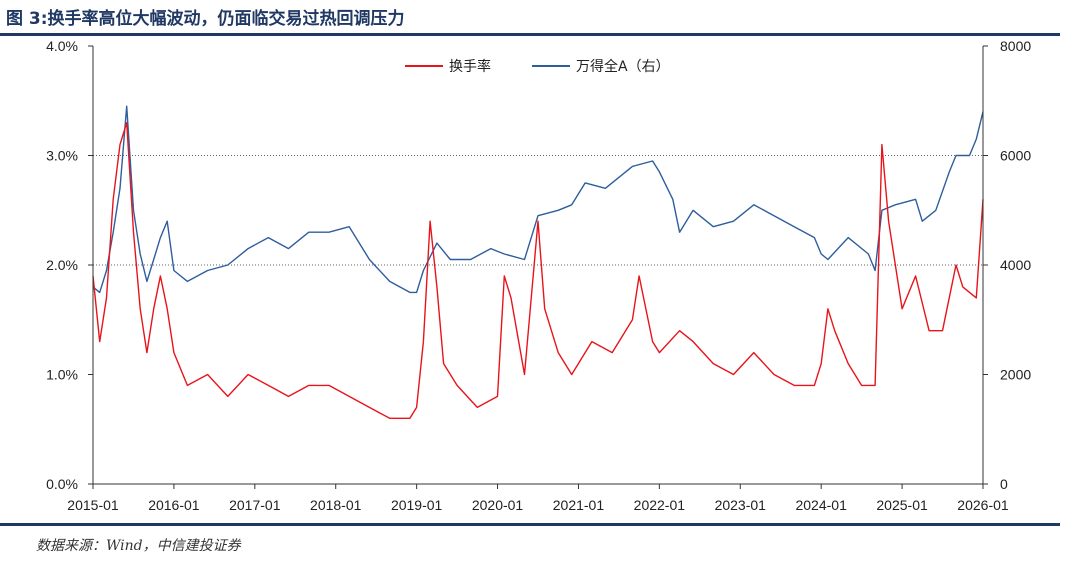 The height and width of the screenshot is (563, 1080). I want to click on y-left-tick-label: 2.0%, so click(62, 265).